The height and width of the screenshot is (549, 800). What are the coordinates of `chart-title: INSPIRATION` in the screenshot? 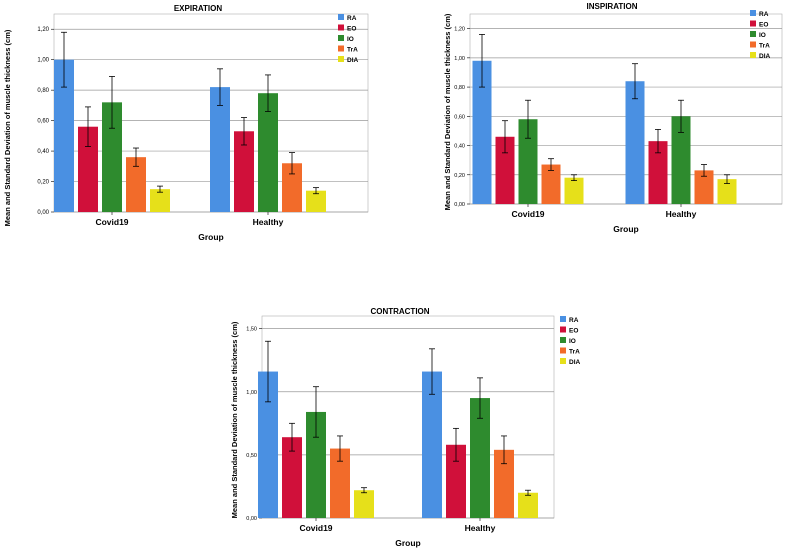 It's located at (612, 6).